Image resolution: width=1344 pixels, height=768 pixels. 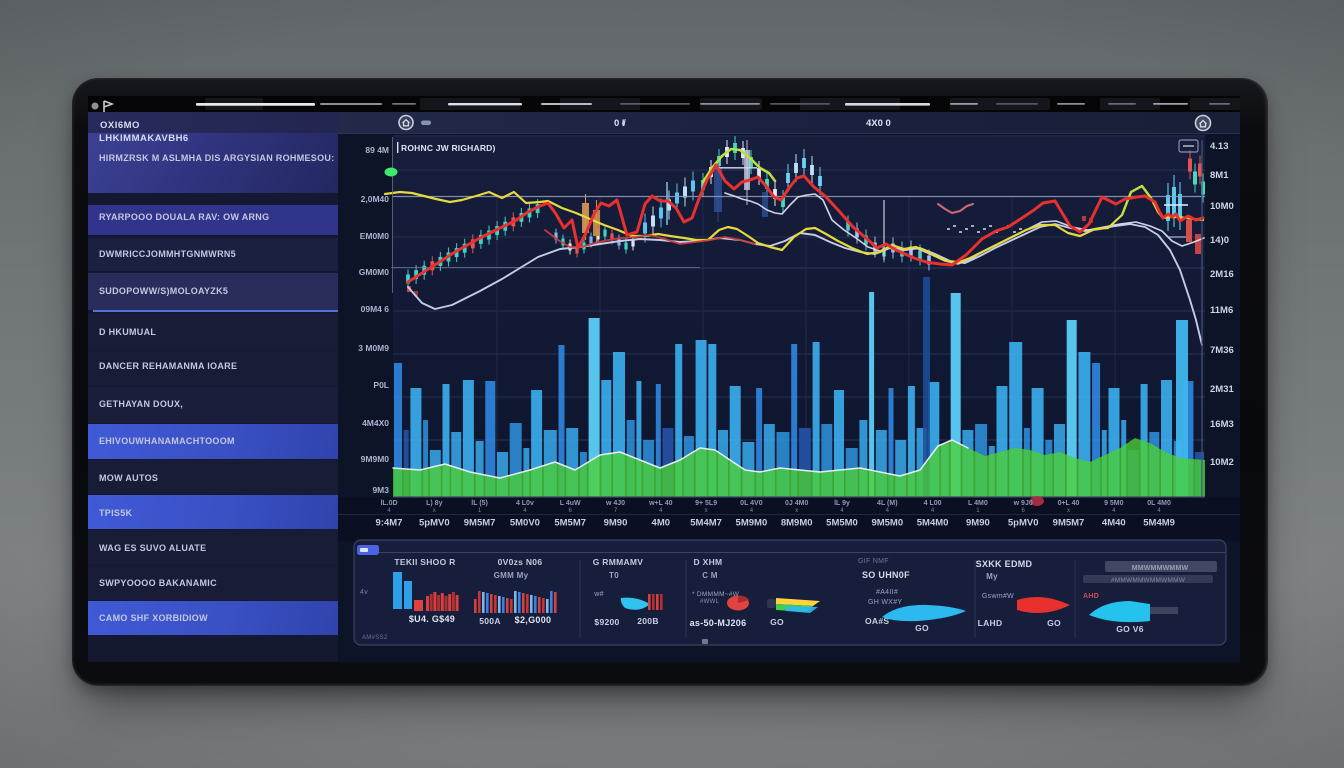 I want to click on svg-text: 0 ł̸, so click(x=620, y=123).